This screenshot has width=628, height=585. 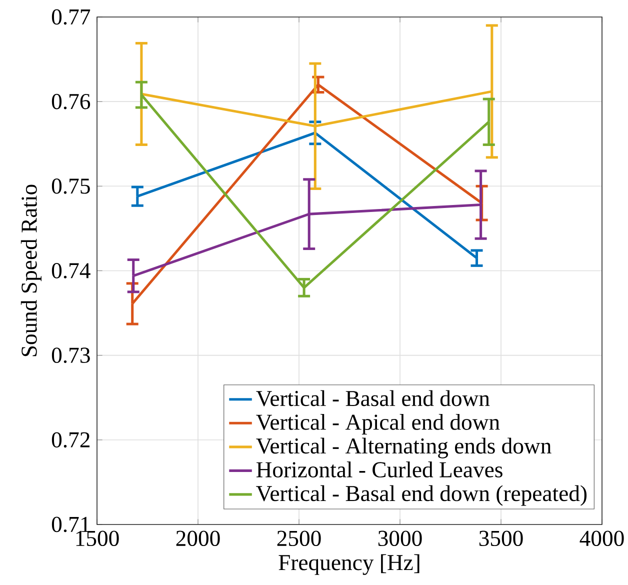 What do you see at coordinates (71, 440) in the screenshot?
I see `y-tick-label: 0.72` at bounding box center [71, 440].